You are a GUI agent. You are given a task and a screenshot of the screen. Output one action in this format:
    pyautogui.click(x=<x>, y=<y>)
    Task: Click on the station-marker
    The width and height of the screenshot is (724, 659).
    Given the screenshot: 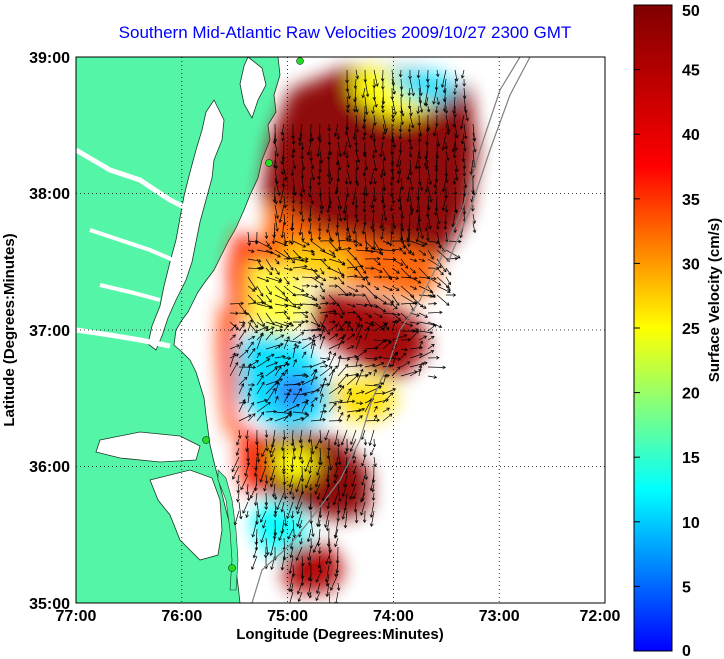 What is the action you would take?
    pyautogui.click(x=232, y=568)
    